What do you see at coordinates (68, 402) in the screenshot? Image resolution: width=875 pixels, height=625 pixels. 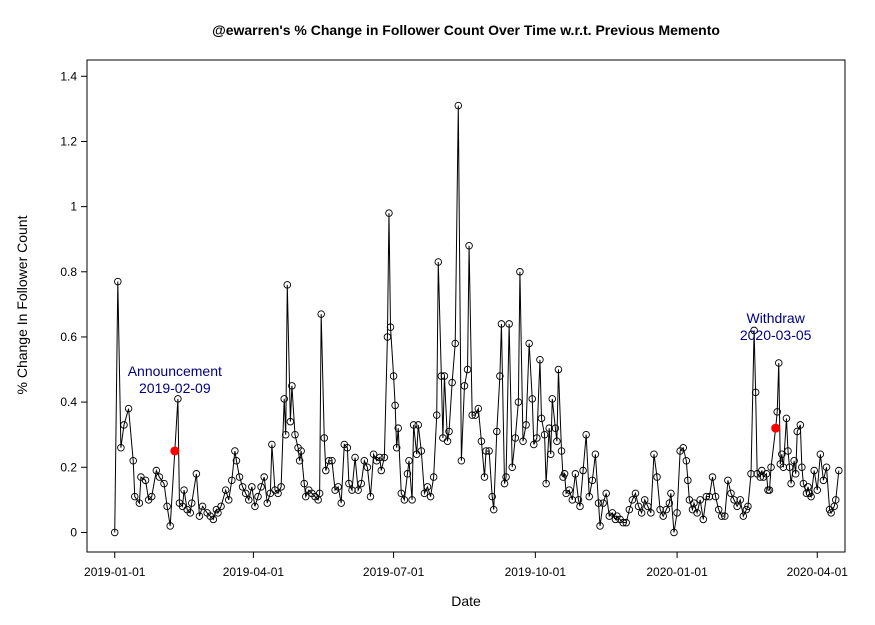 I see `y-tick-label: 0.4` at bounding box center [68, 402].